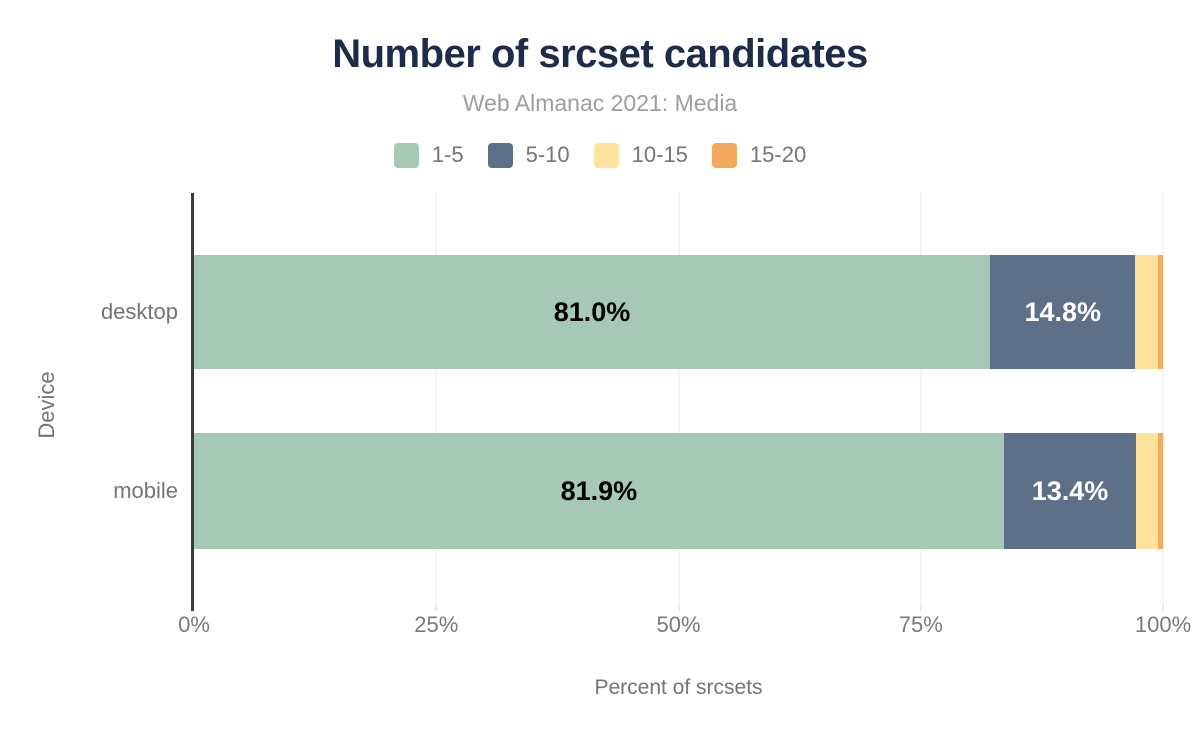 Image resolution: width=1200 pixels, height=742 pixels. What do you see at coordinates (192, 402) in the screenshot?
I see `y-axis-line` at bounding box center [192, 402].